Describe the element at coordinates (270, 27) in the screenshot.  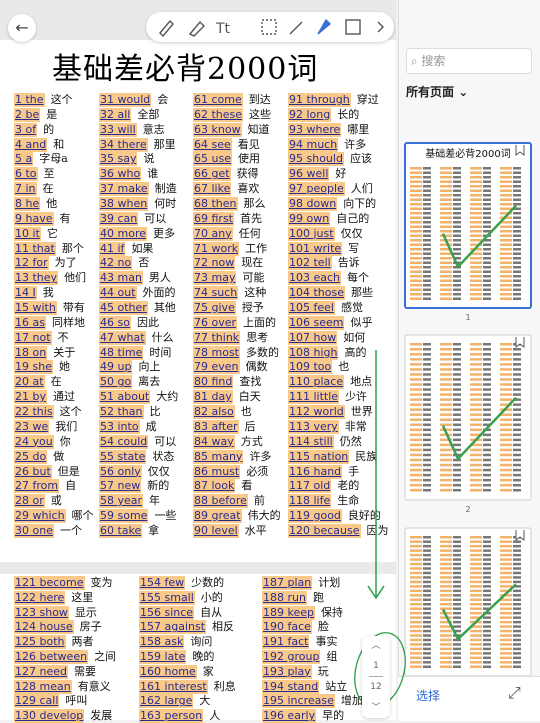
I see `drawing-toolbar: Tt` at that location.